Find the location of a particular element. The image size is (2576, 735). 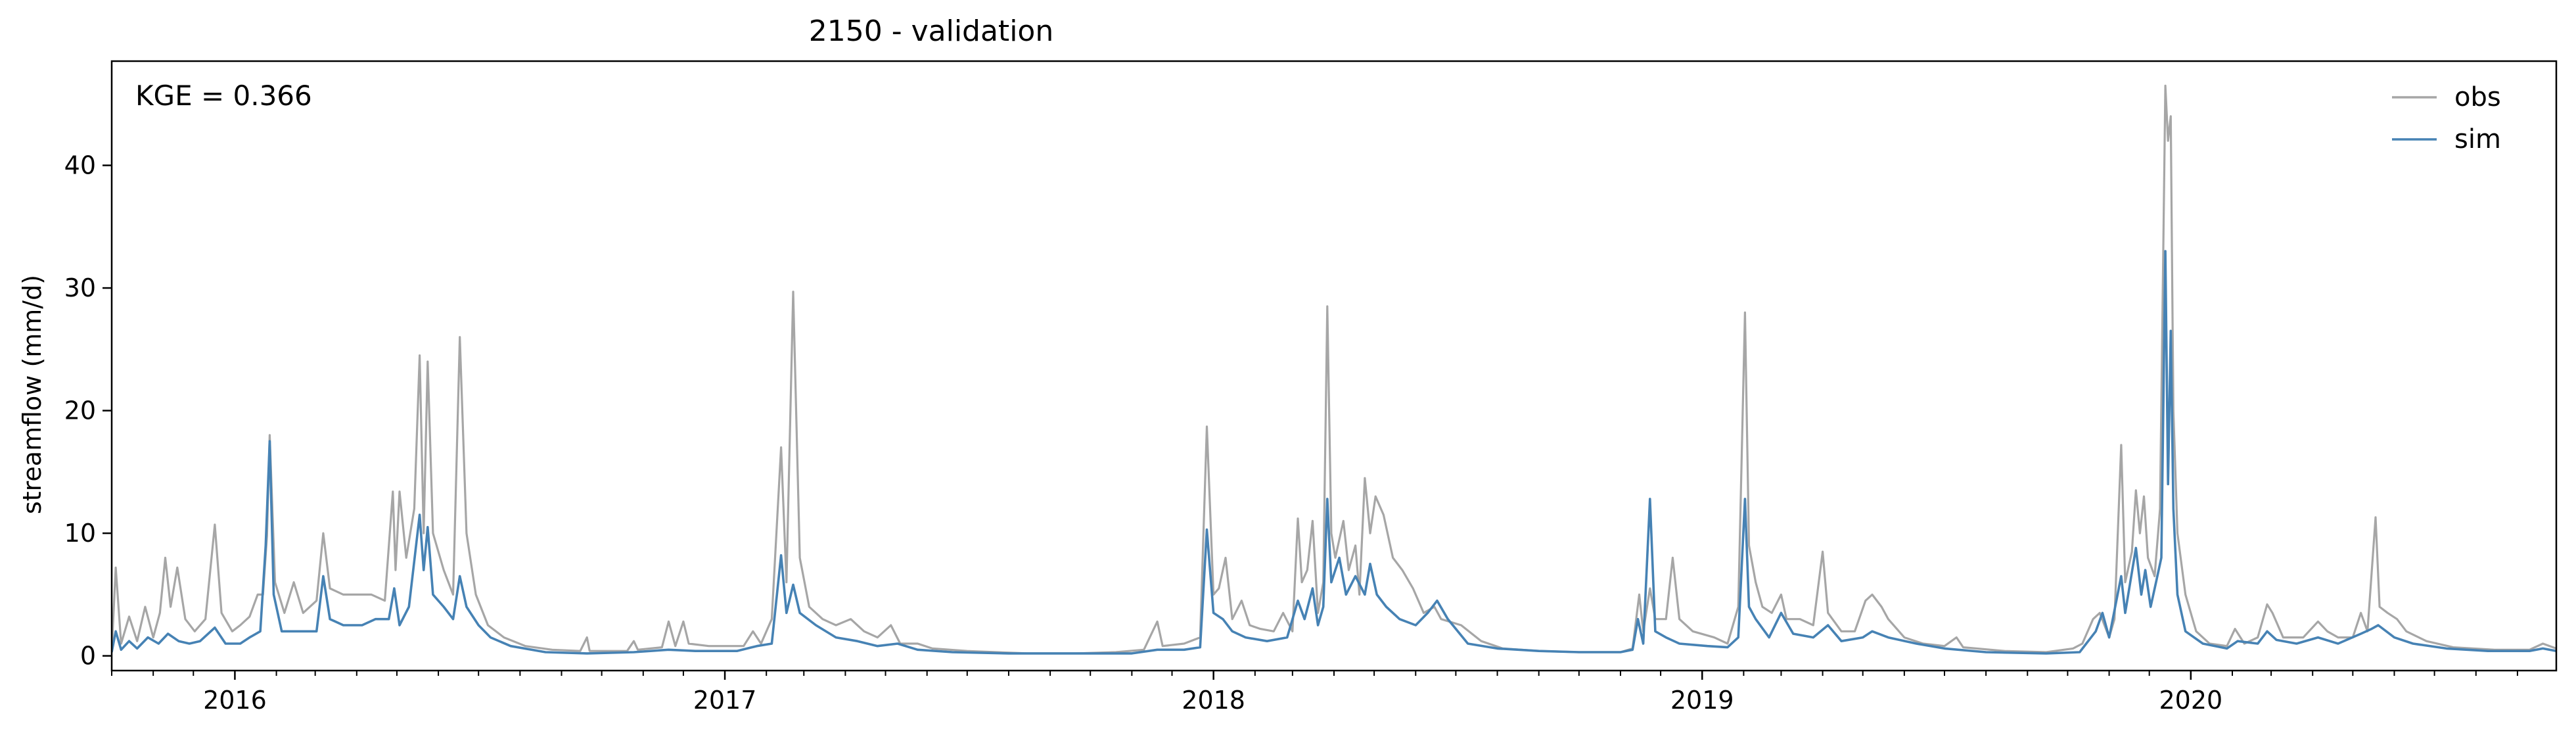

legend: obs sim is located at coordinates (2446, 118).